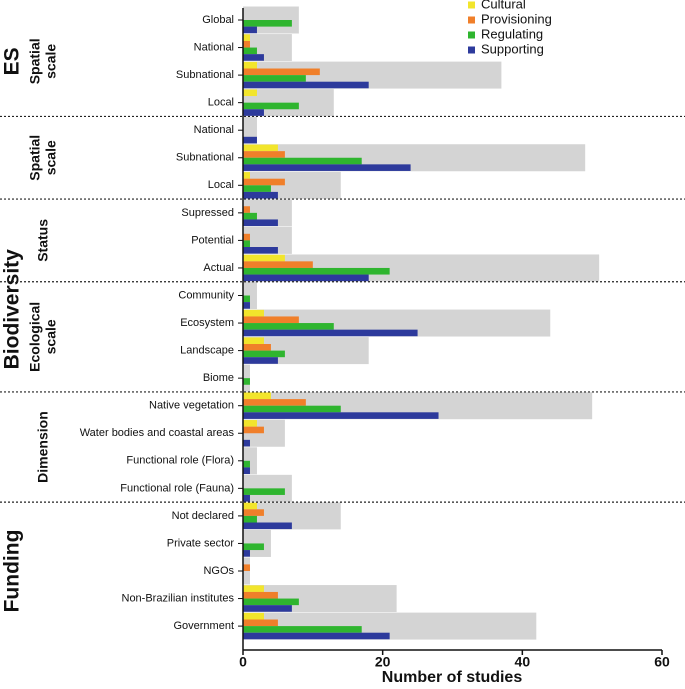  I want to click on group-label: ES, so click(12, 61).